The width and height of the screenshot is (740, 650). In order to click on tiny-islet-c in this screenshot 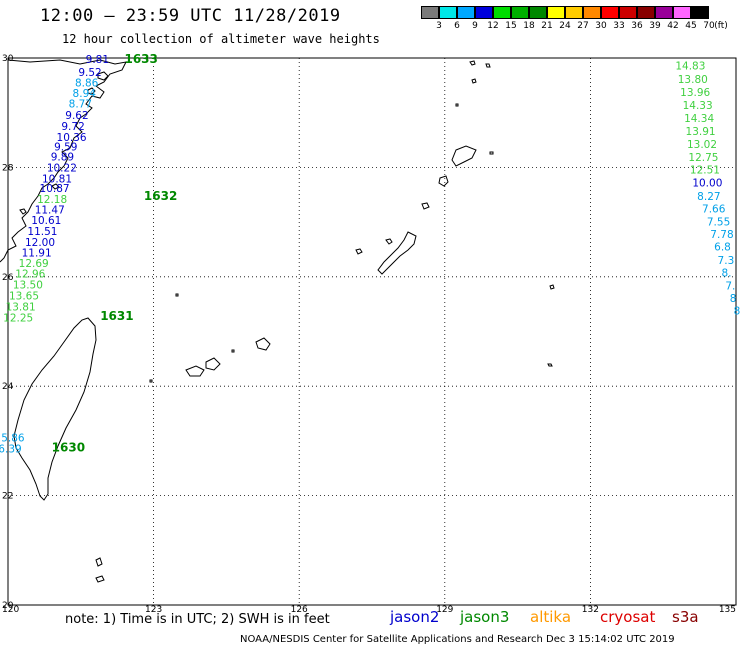, I will do `click(151, 381)`.